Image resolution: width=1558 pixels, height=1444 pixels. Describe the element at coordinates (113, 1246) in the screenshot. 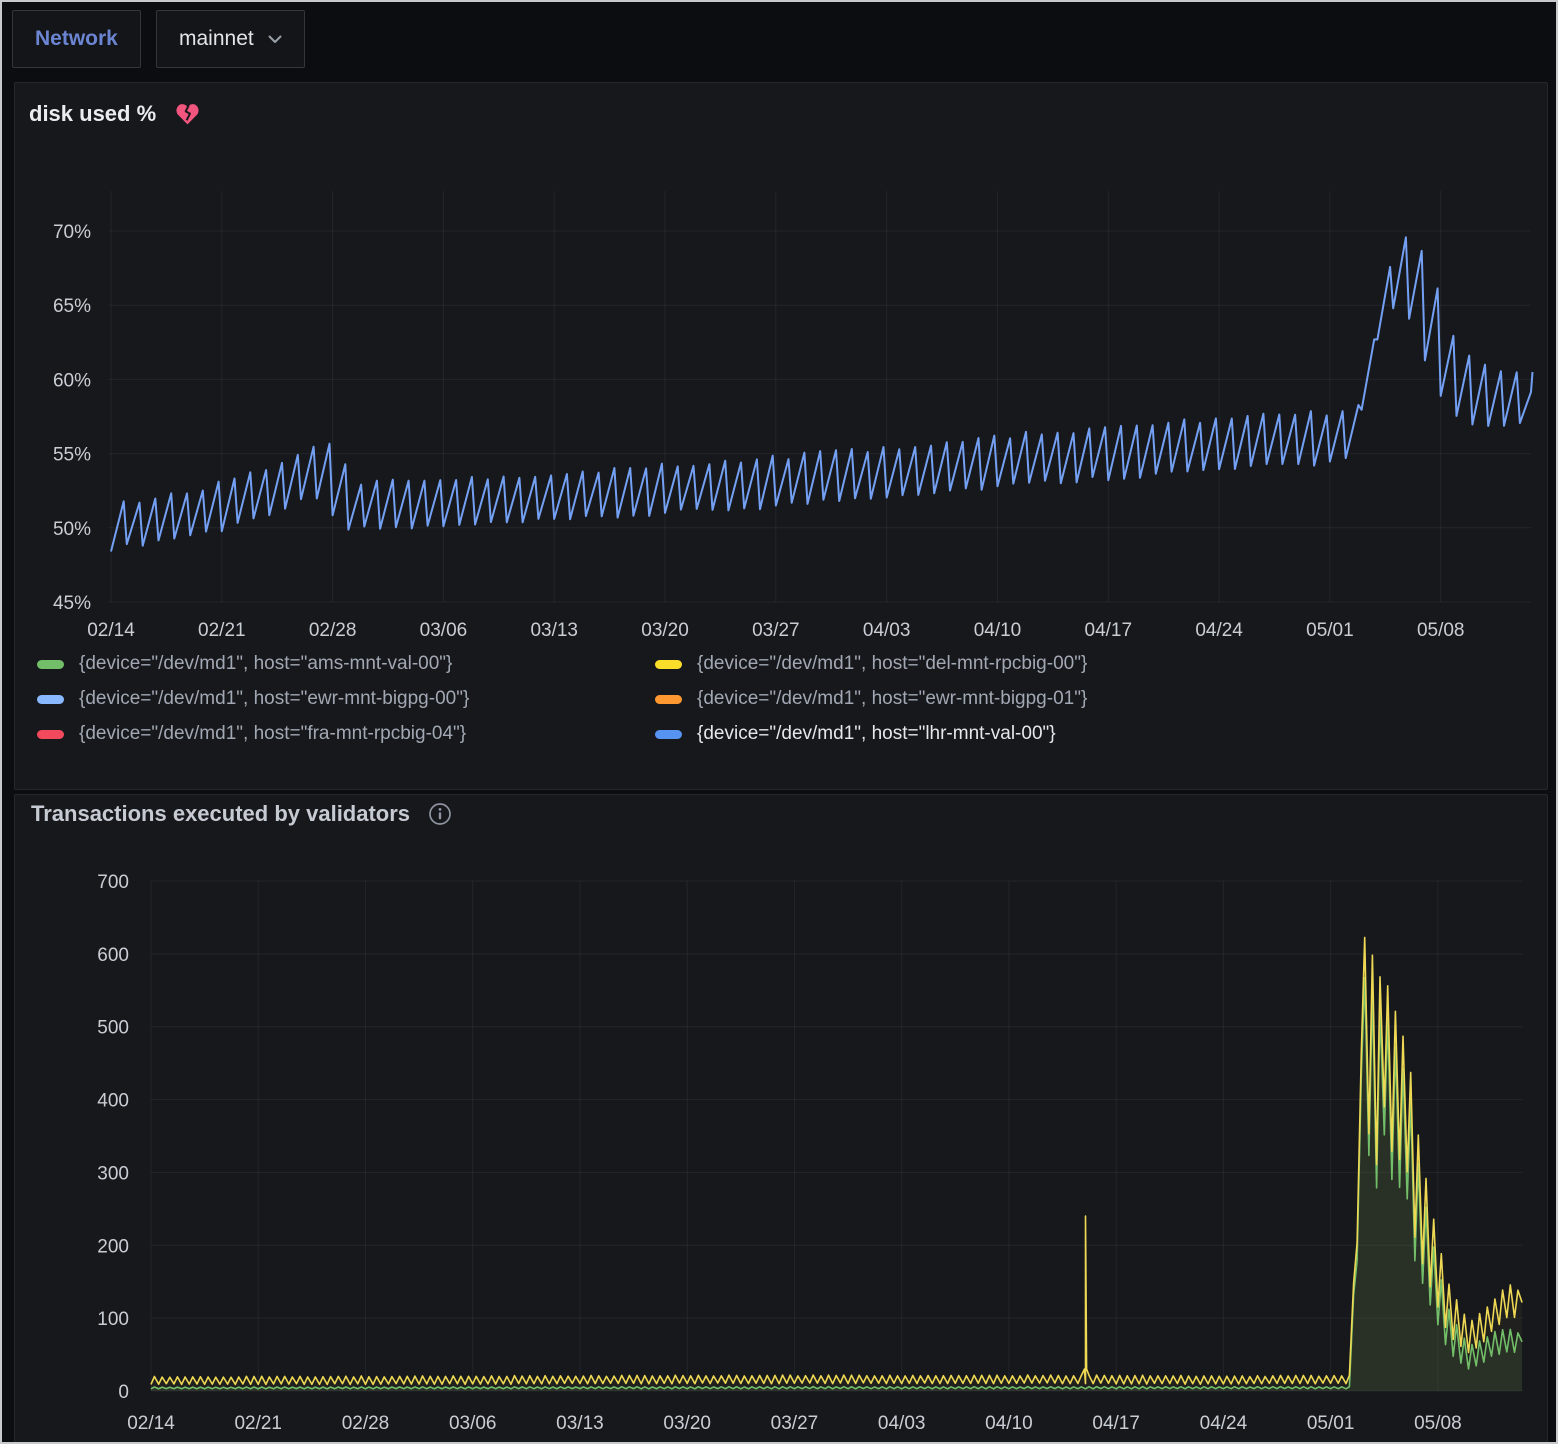

I see `y-tick-label: 200` at that location.